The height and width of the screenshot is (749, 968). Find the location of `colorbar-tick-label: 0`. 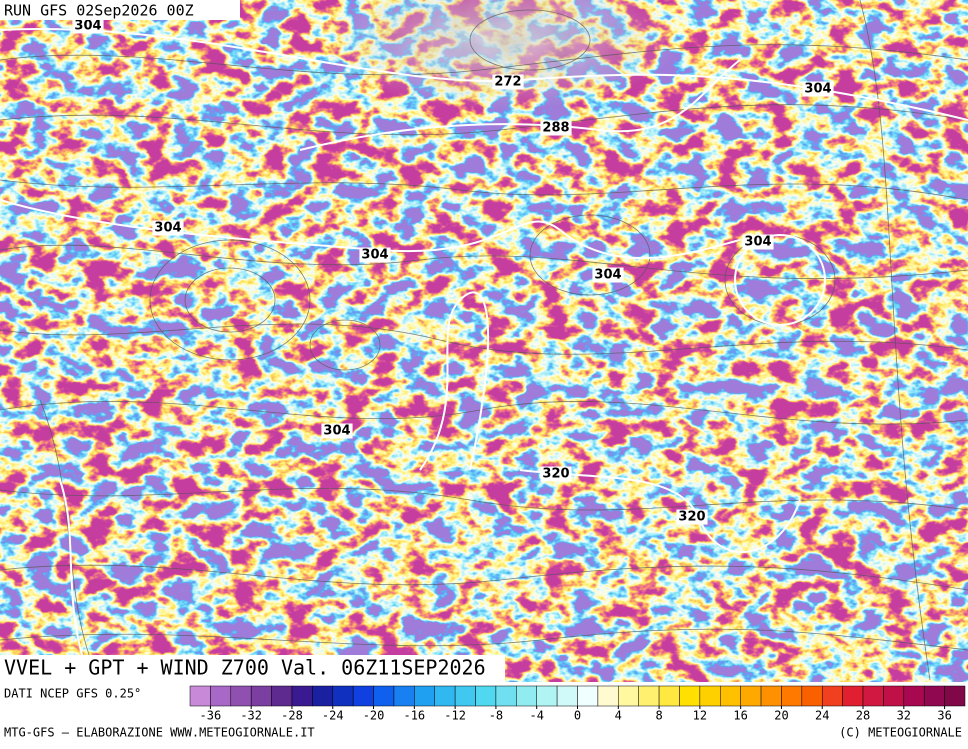

colorbar-tick-label: 0 is located at coordinates (577, 716).